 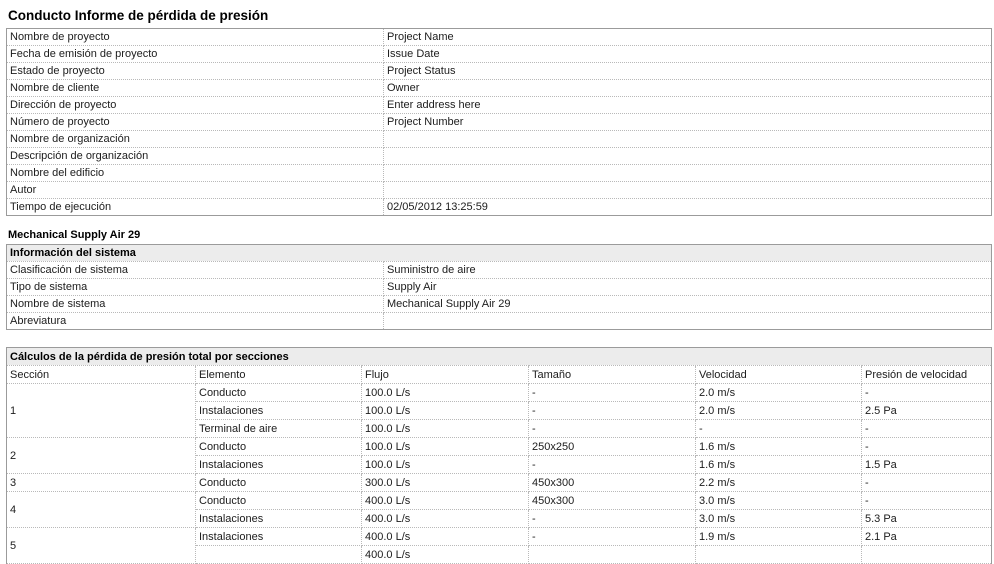 What do you see at coordinates (926, 410) in the screenshot?
I see `velocity-pressure-cell: 2.5 Pa` at bounding box center [926, 410].